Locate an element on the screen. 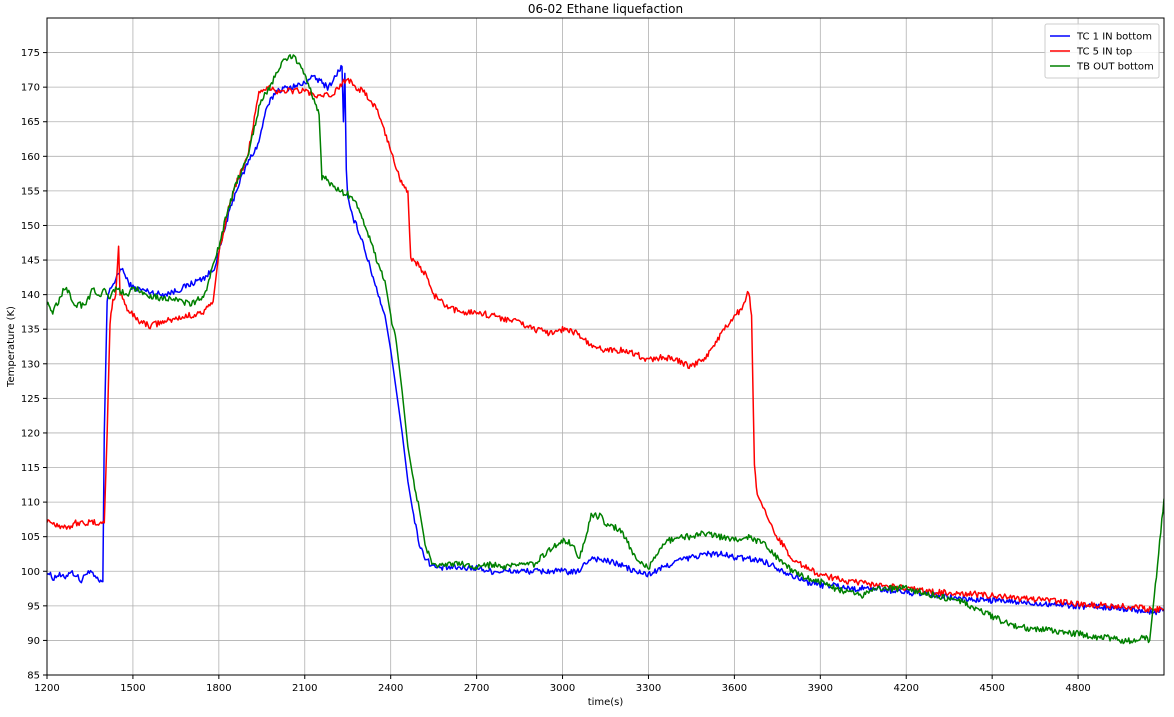 The width and height of the screenshot is (1174, 717). x-tick-label: 3000 is located at coordinates (562, 688).